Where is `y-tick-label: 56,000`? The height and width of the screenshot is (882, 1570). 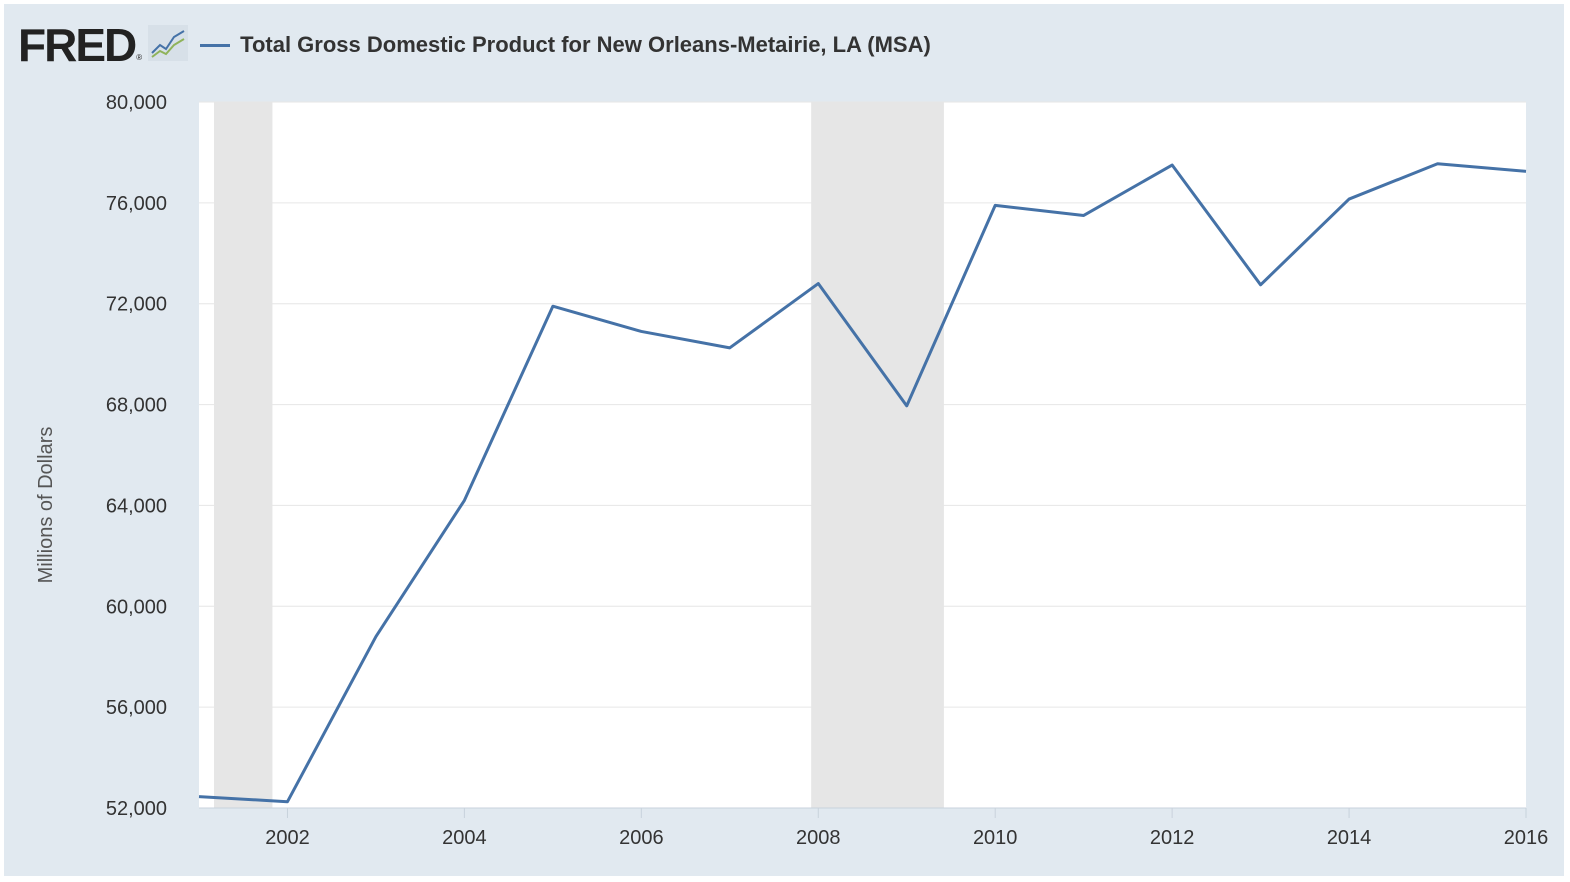 y-tick-label: 56,000 is located at coordinates (136, 708).